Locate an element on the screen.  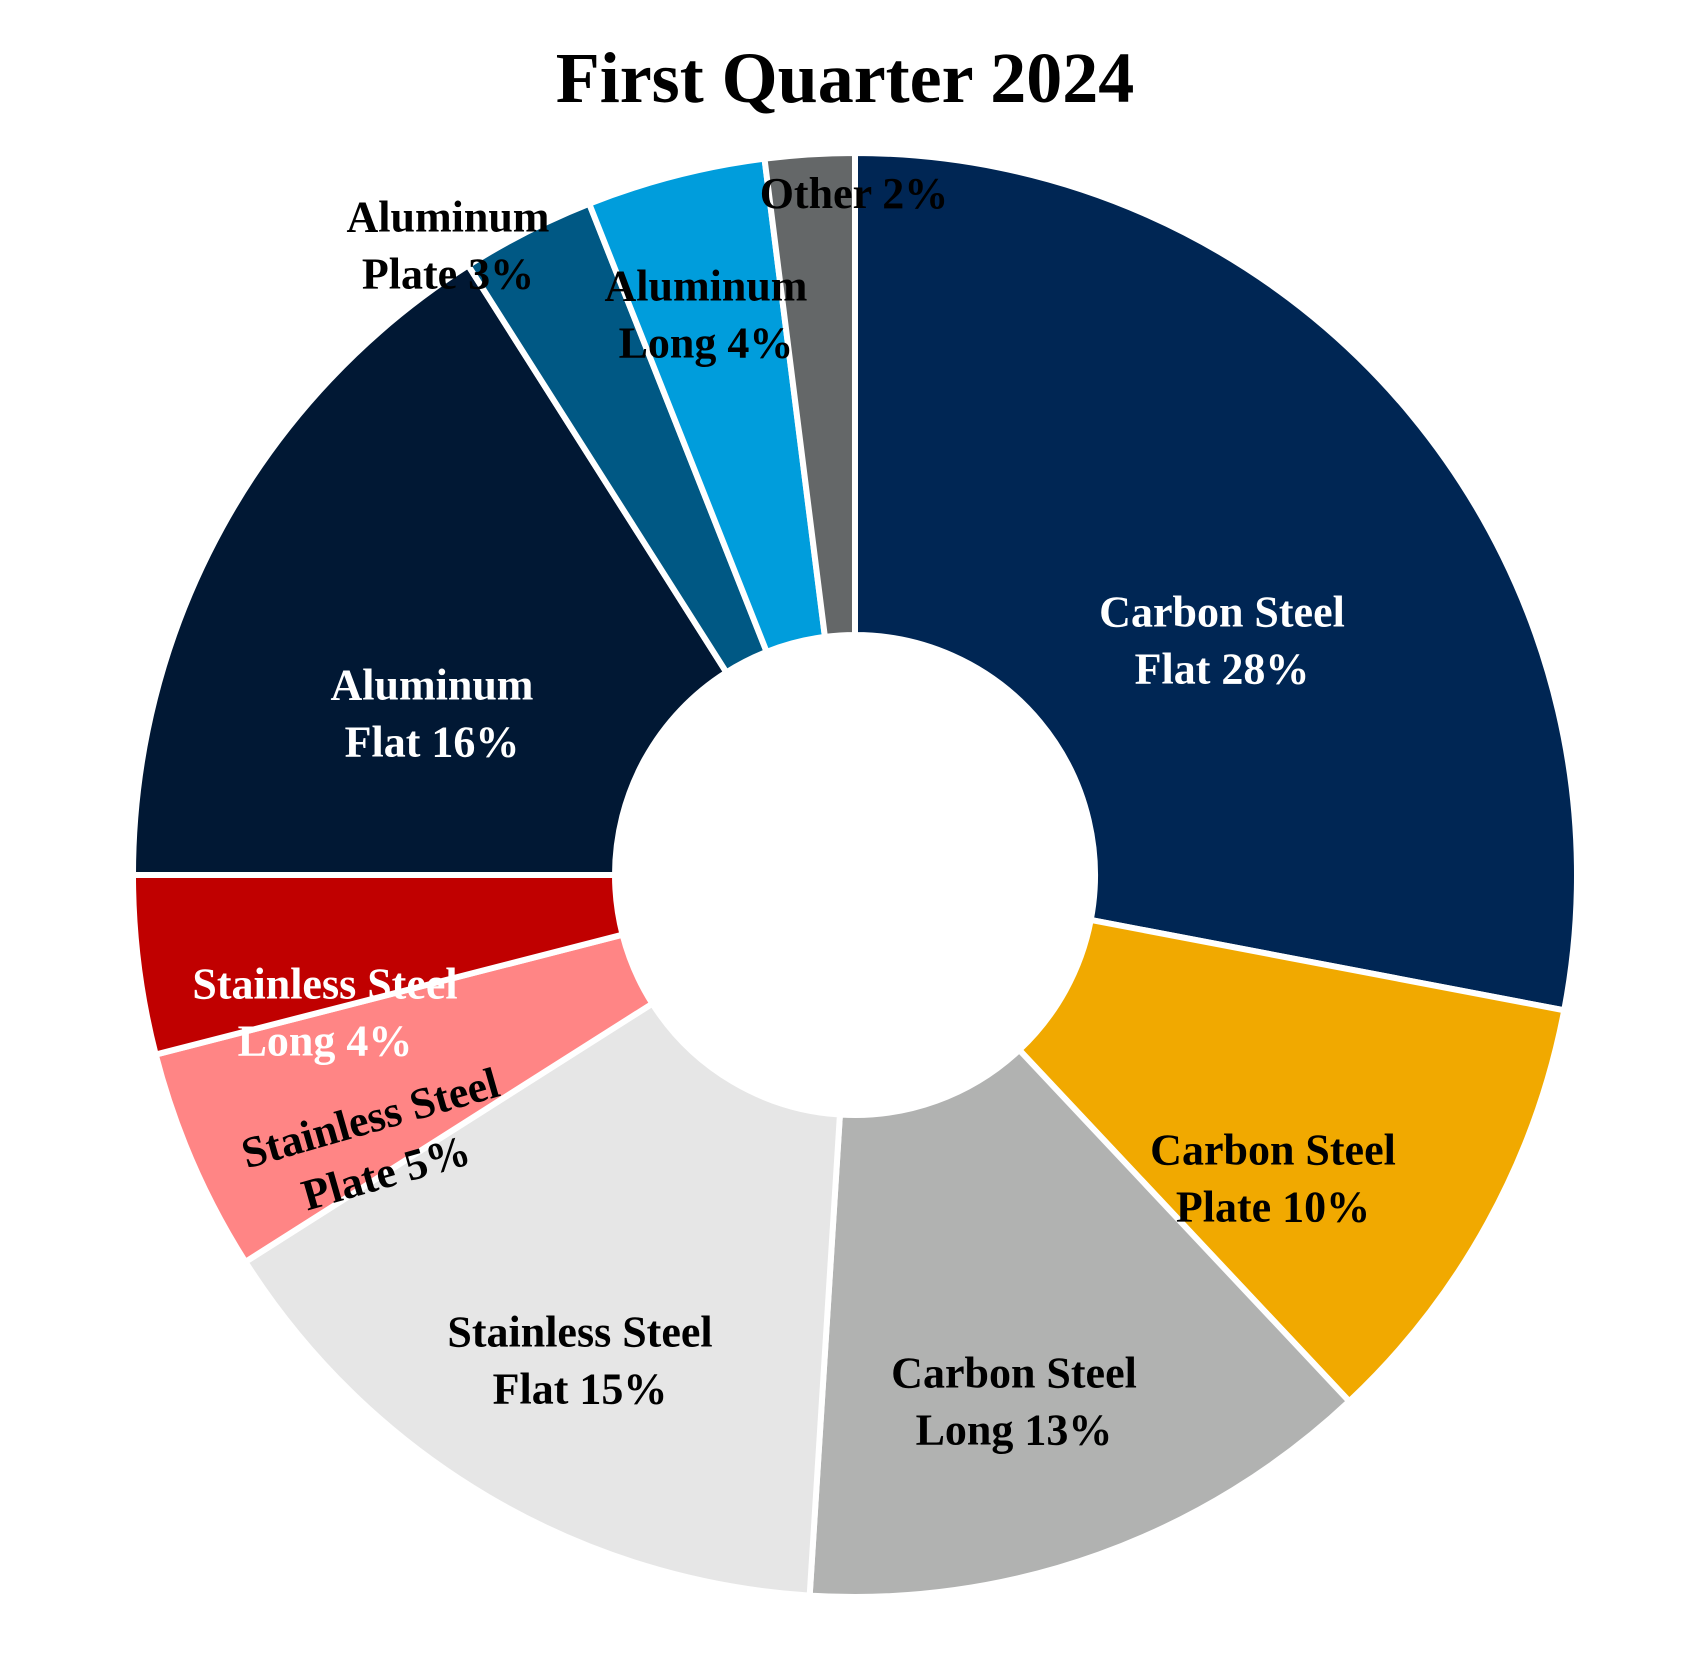
label-carbon-steel-plate: Carbon Steel Plate 10% is located at coordinates (1273, 1179).